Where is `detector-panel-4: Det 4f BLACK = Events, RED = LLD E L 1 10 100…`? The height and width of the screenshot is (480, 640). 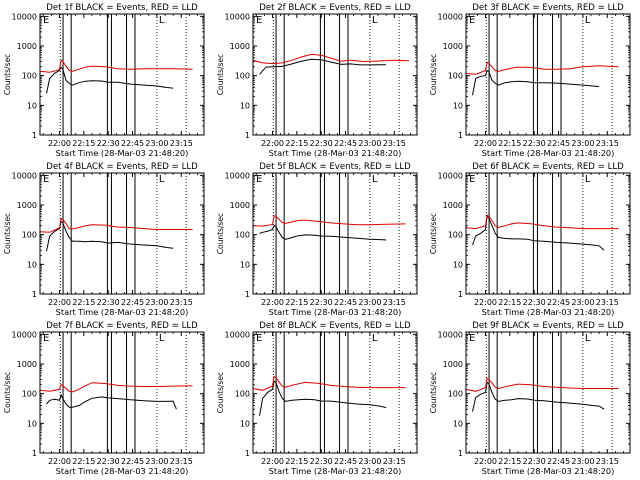
detector-panel-4: Det 4f BLACK = Events, RED = LLD E L 1 10 100… is located at coordinates (104, 239).